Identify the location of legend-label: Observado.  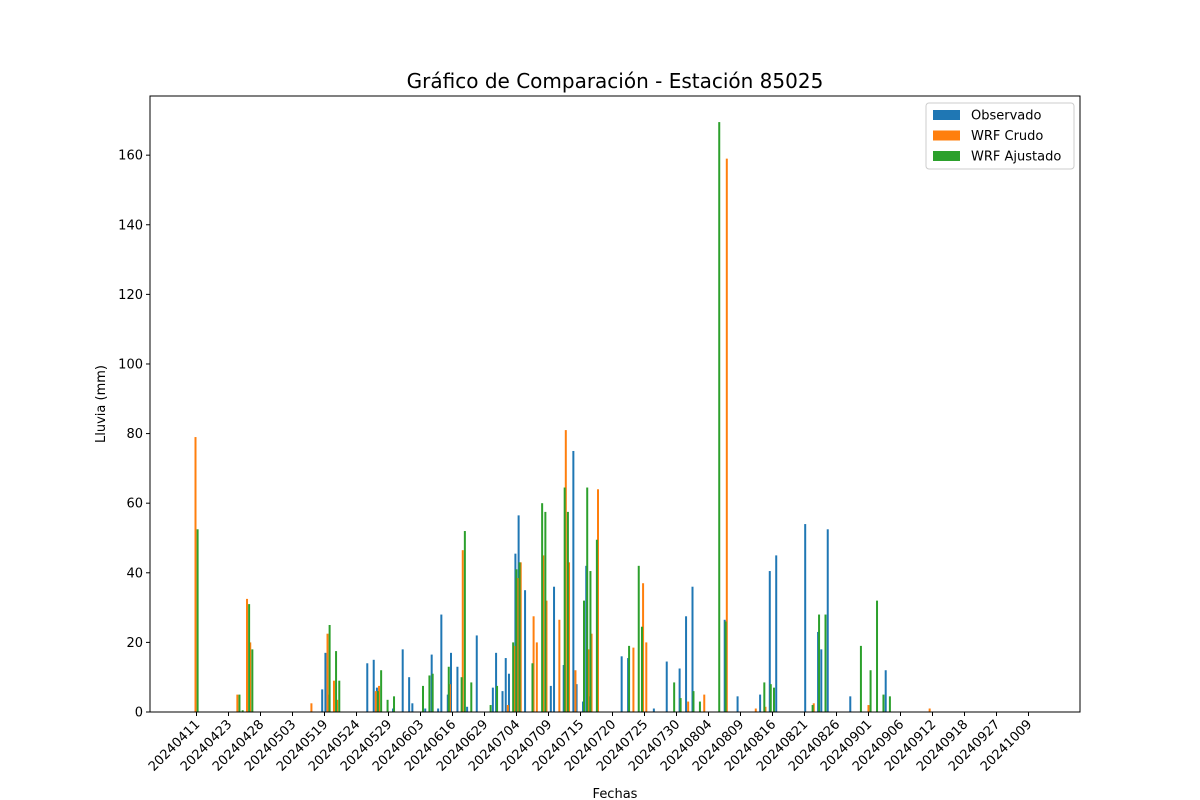
(1006, 116).